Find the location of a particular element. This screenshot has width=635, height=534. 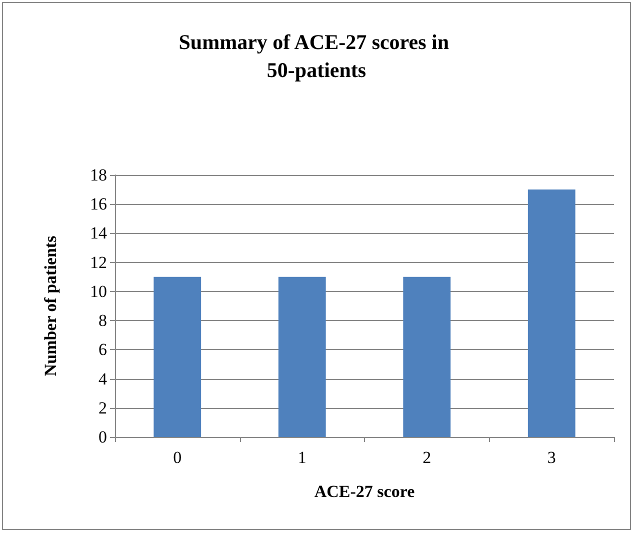

x-tick-label: 2 is located at coordinates (427, 457).